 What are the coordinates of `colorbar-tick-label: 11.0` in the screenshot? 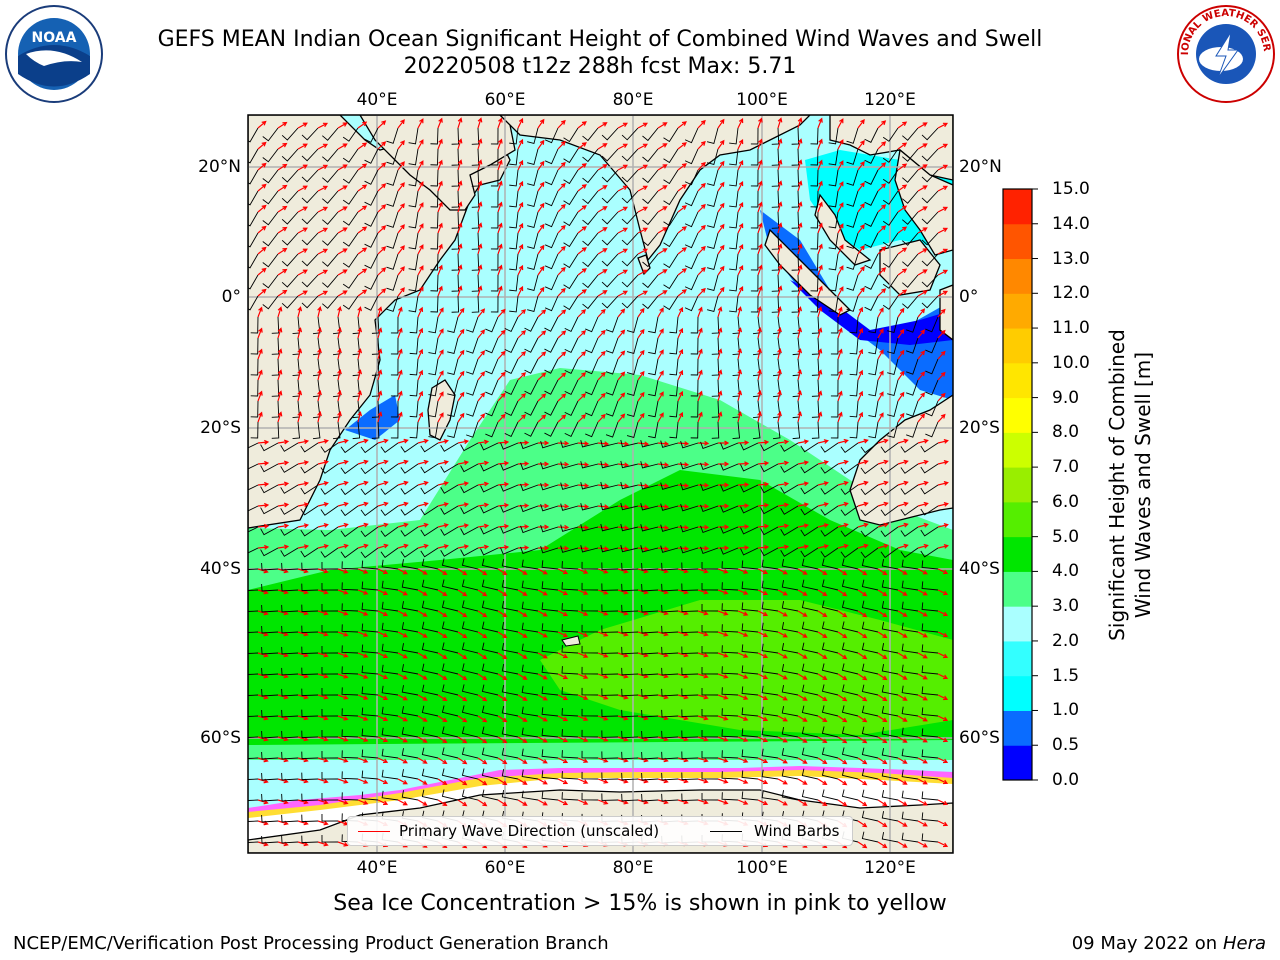 It's located at (1071, 328).